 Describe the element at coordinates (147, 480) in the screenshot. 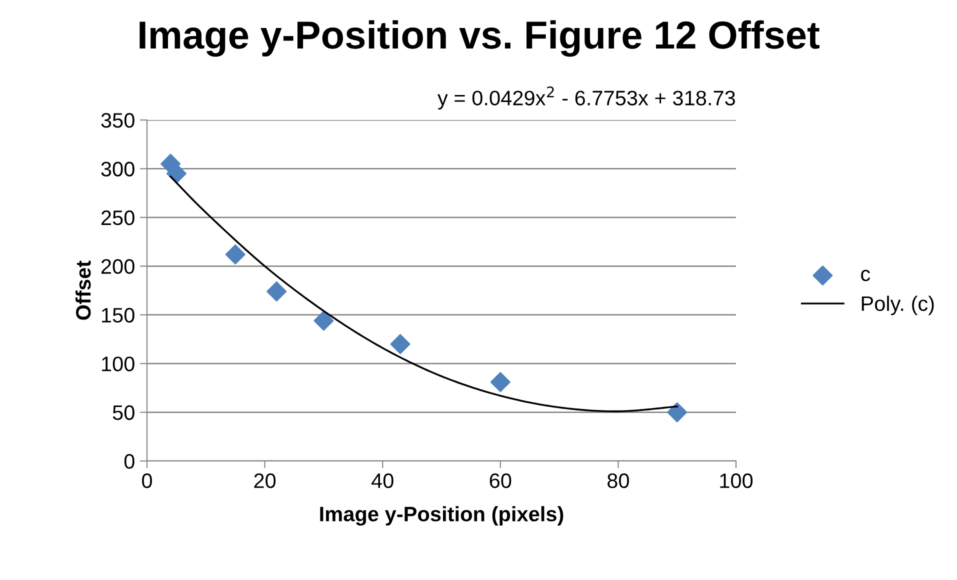

I see `x-tick-label: 0` at that location.